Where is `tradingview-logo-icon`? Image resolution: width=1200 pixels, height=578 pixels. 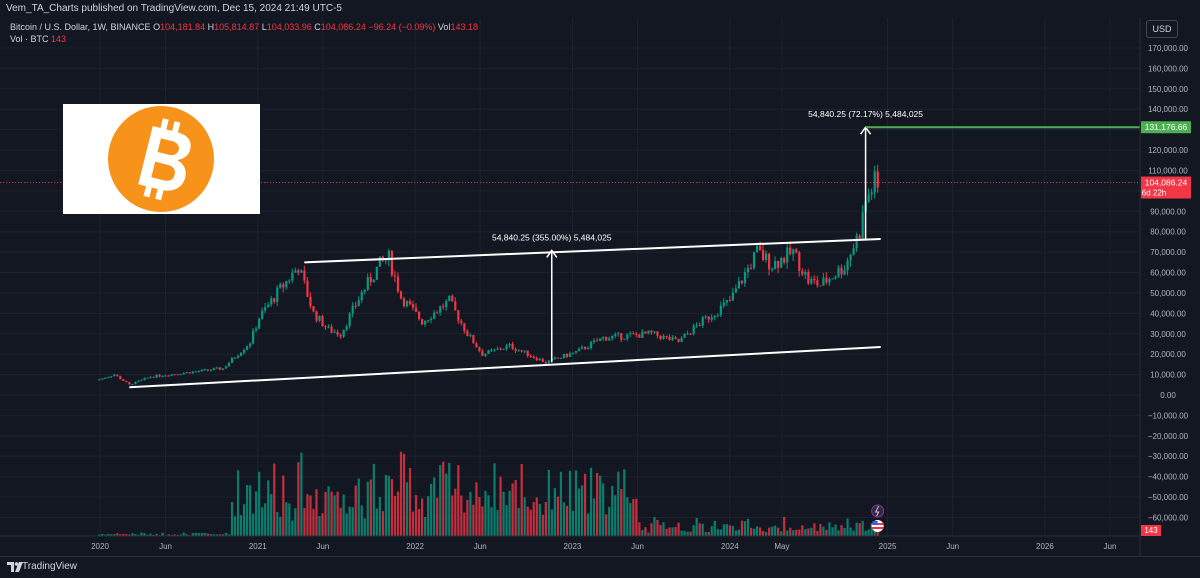
tradingview-logo-icon is located at coordinates (15, 567).